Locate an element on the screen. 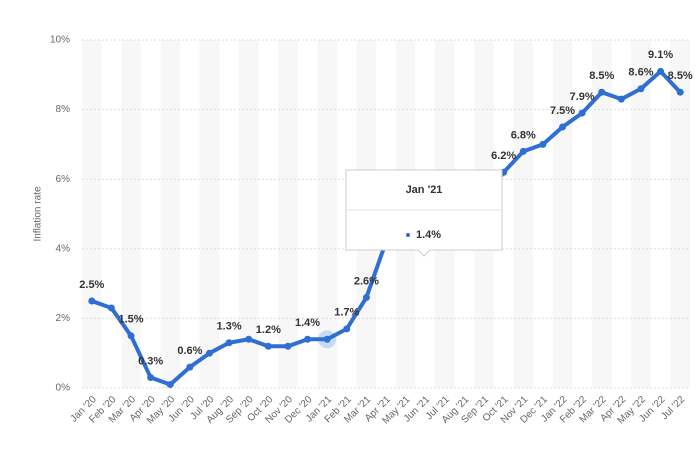  y-axis-label: Inflation rate is located at coordinates (38, 213).